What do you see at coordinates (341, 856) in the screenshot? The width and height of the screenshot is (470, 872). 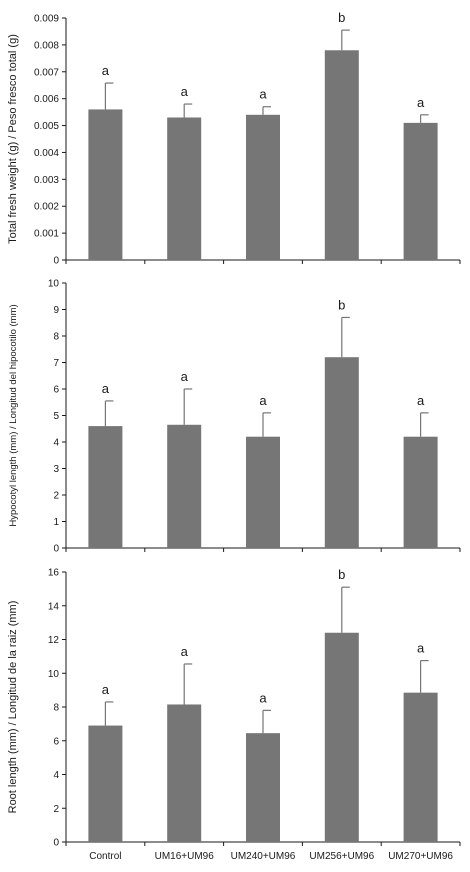 I see `x-tick-label: UM256+UM96` at bounding box center [341, 856].